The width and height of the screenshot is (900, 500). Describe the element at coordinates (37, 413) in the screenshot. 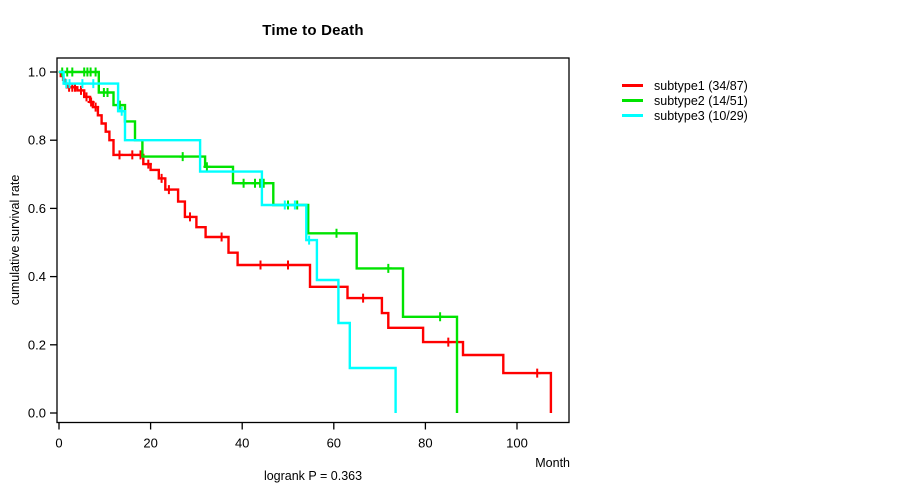

I see `y-axis-tick-label: 0.0` at that location.